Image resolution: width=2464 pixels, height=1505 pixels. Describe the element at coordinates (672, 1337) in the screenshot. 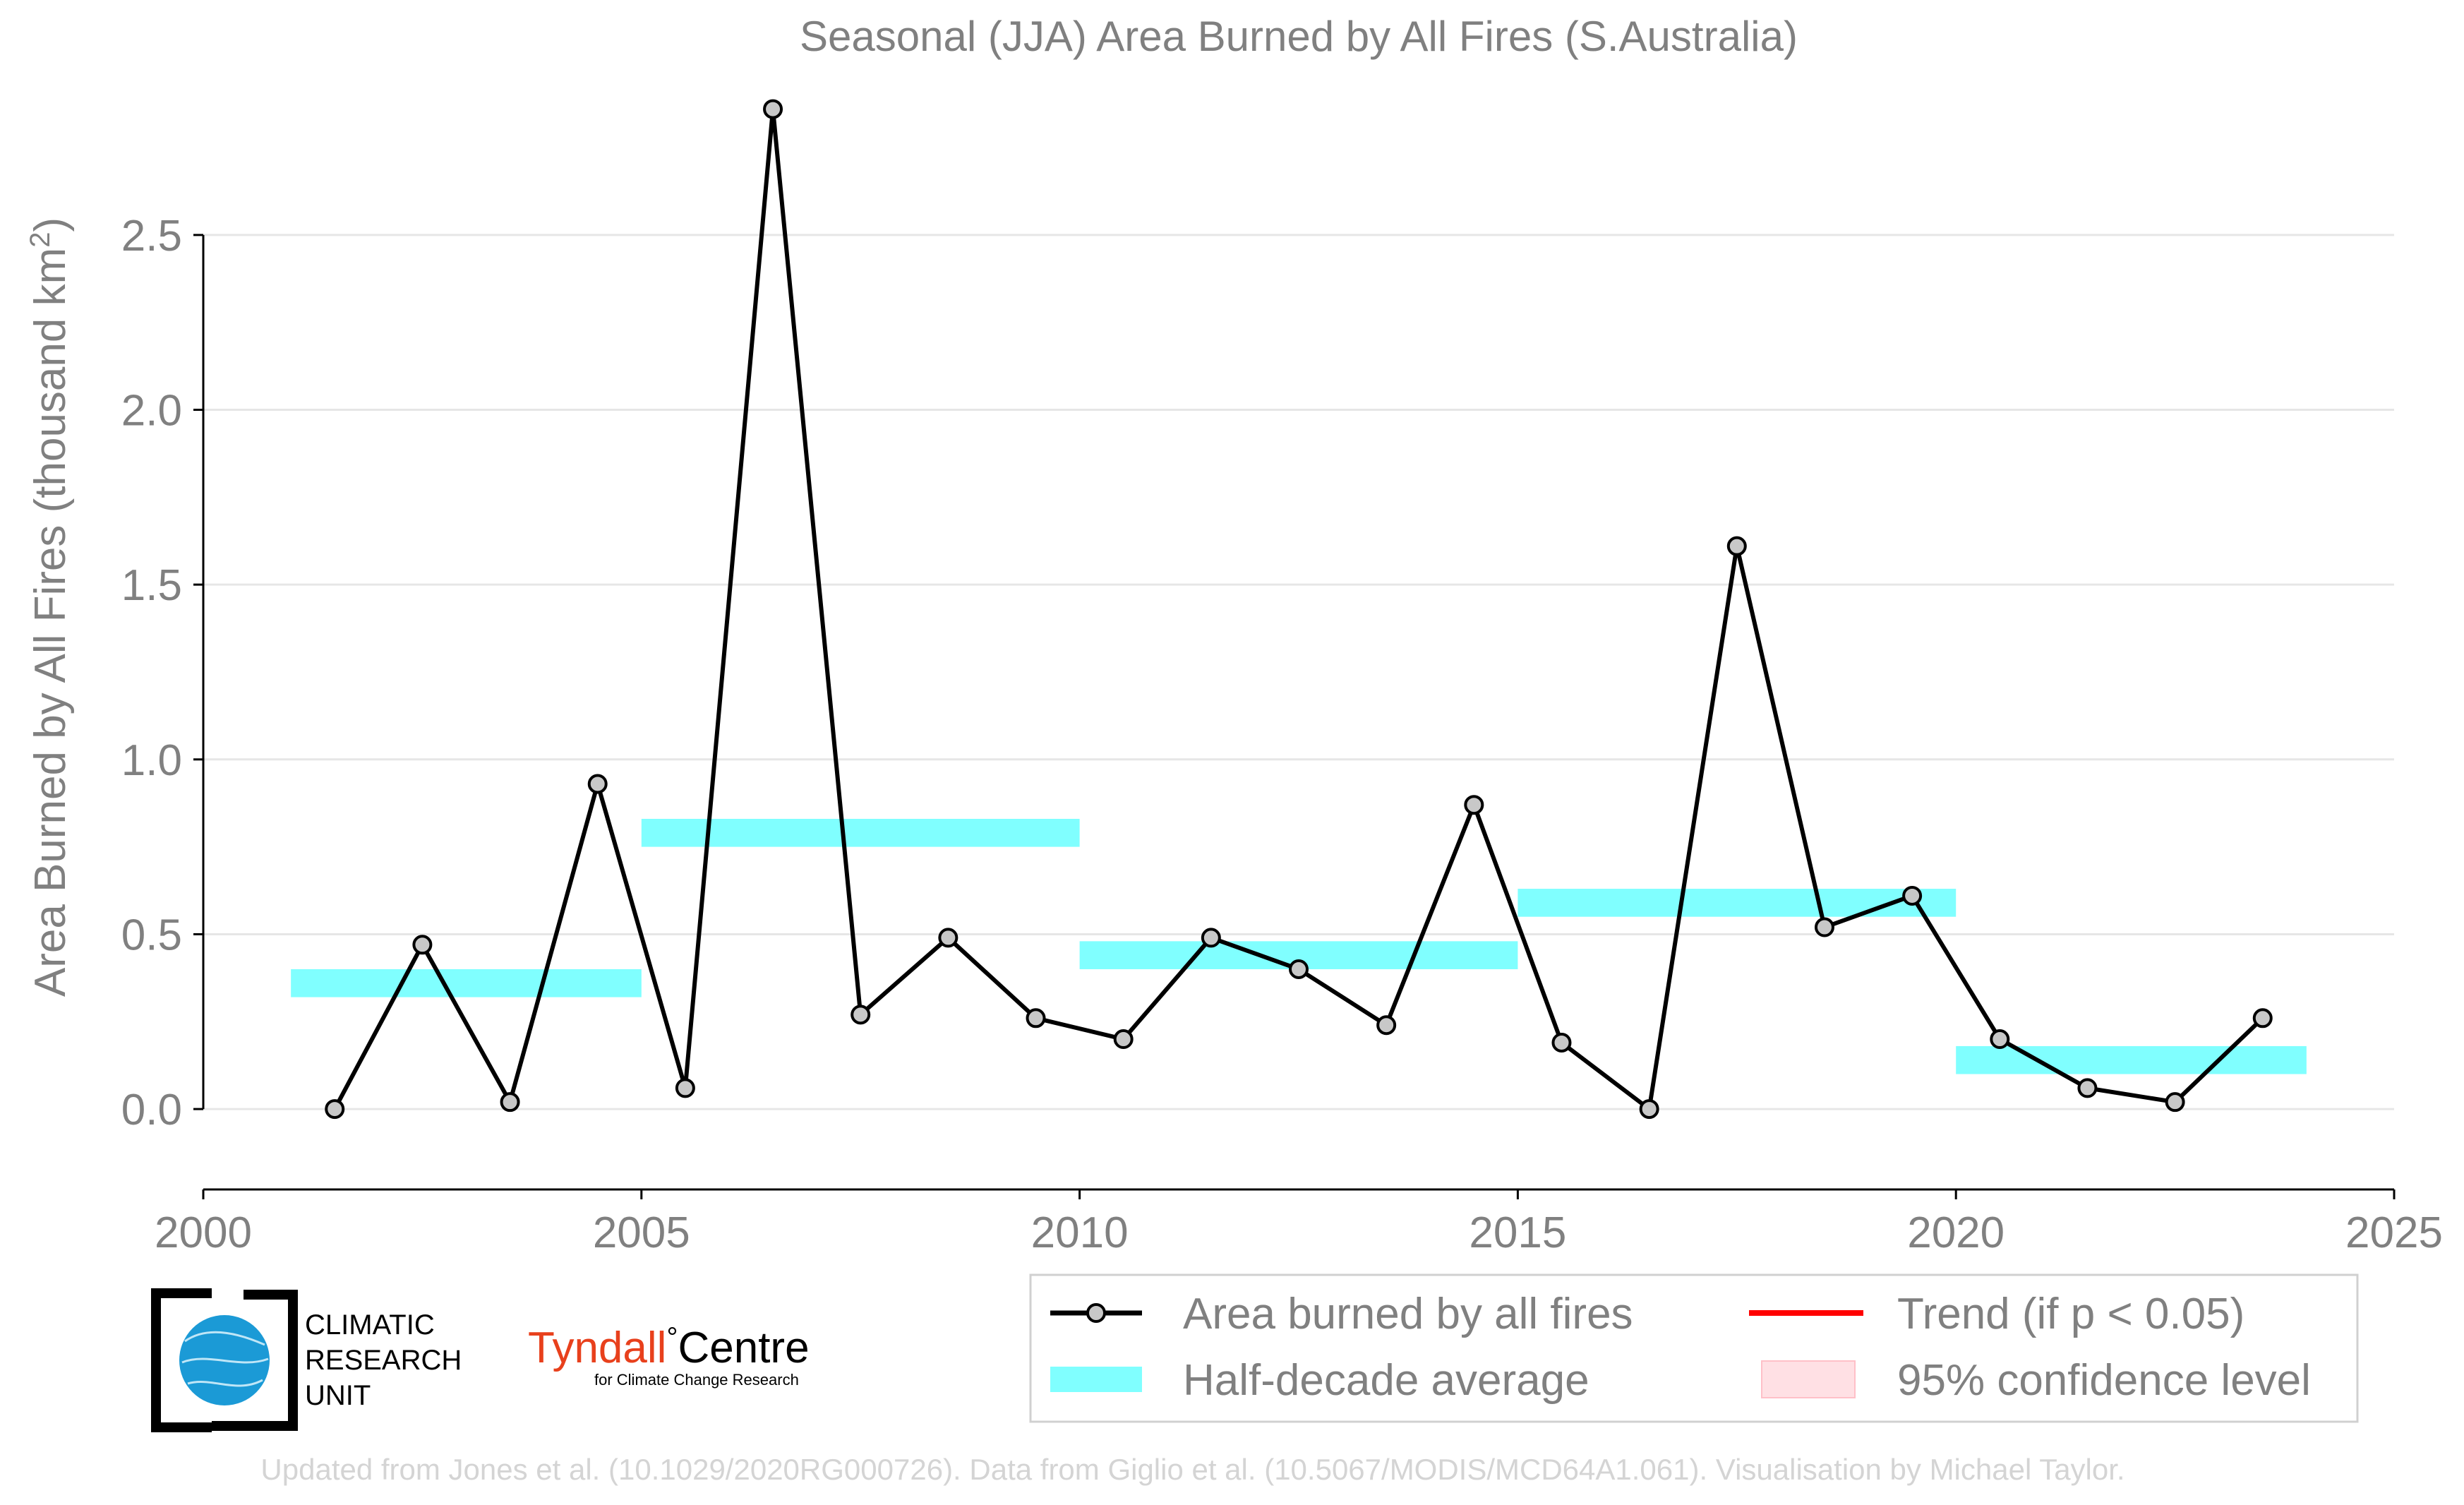

I see `tyndall-degree: °` at that location.